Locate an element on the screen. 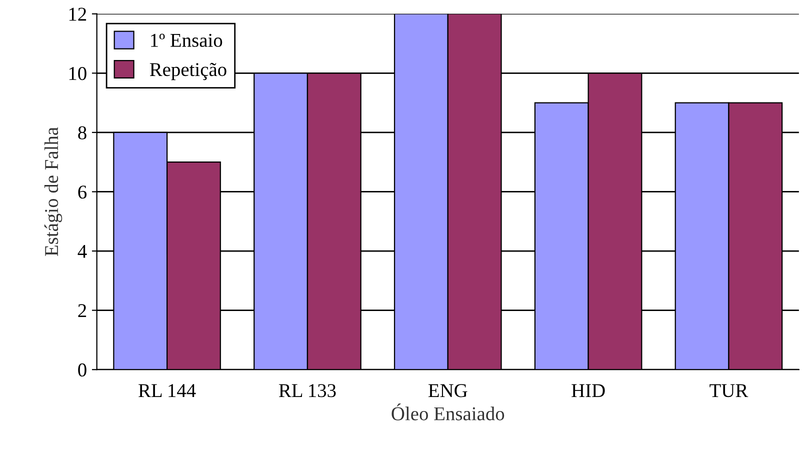 The height and width of the screenshot is (462, 807). x-tick-label: RL 133 is located at coordinates (307, 391).